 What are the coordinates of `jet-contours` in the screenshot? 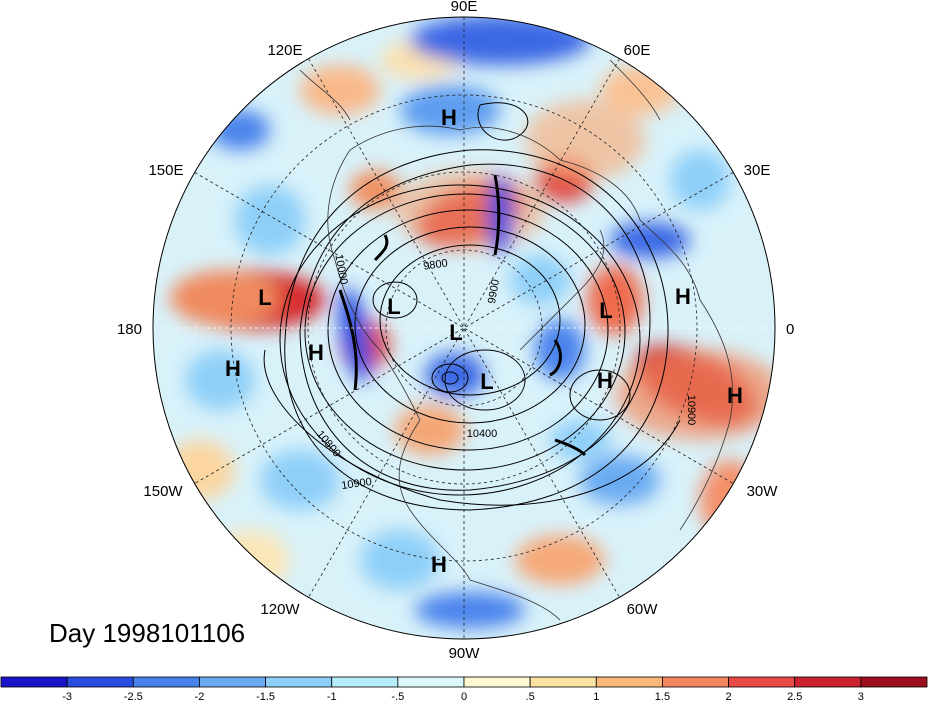 It's located at (462, 315).